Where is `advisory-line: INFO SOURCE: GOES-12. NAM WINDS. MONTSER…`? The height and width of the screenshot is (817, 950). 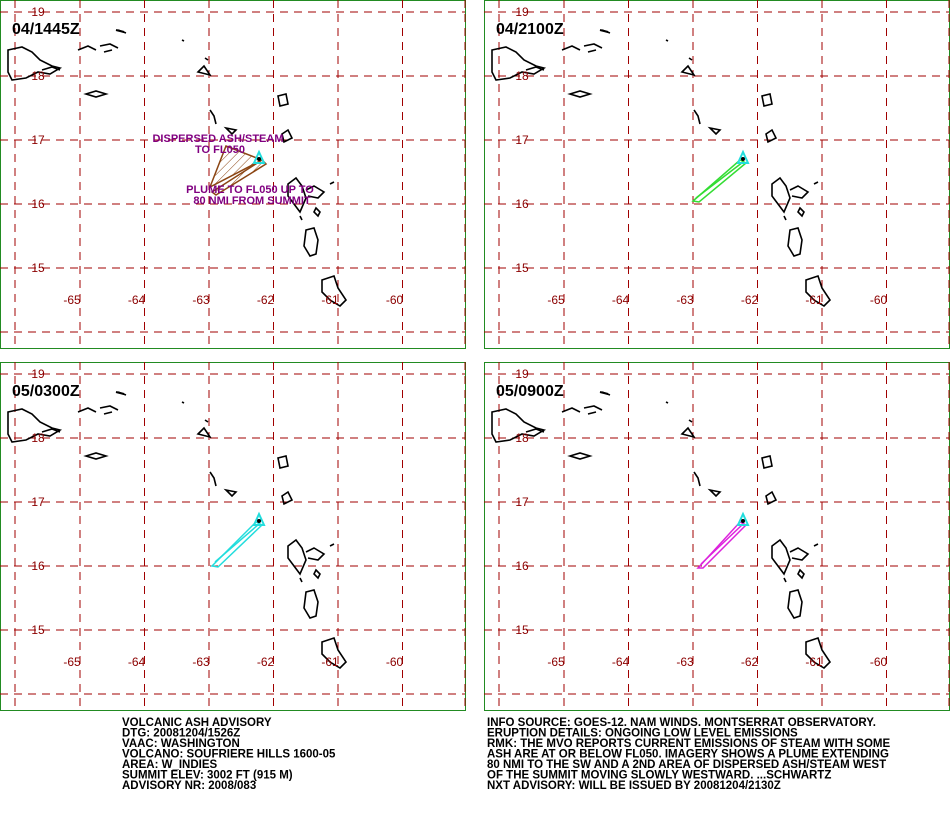 advisory-line: INFO SOURCE: GOES-12. NAM WINDS. MONTSER… is located at coordinates (681, 723).